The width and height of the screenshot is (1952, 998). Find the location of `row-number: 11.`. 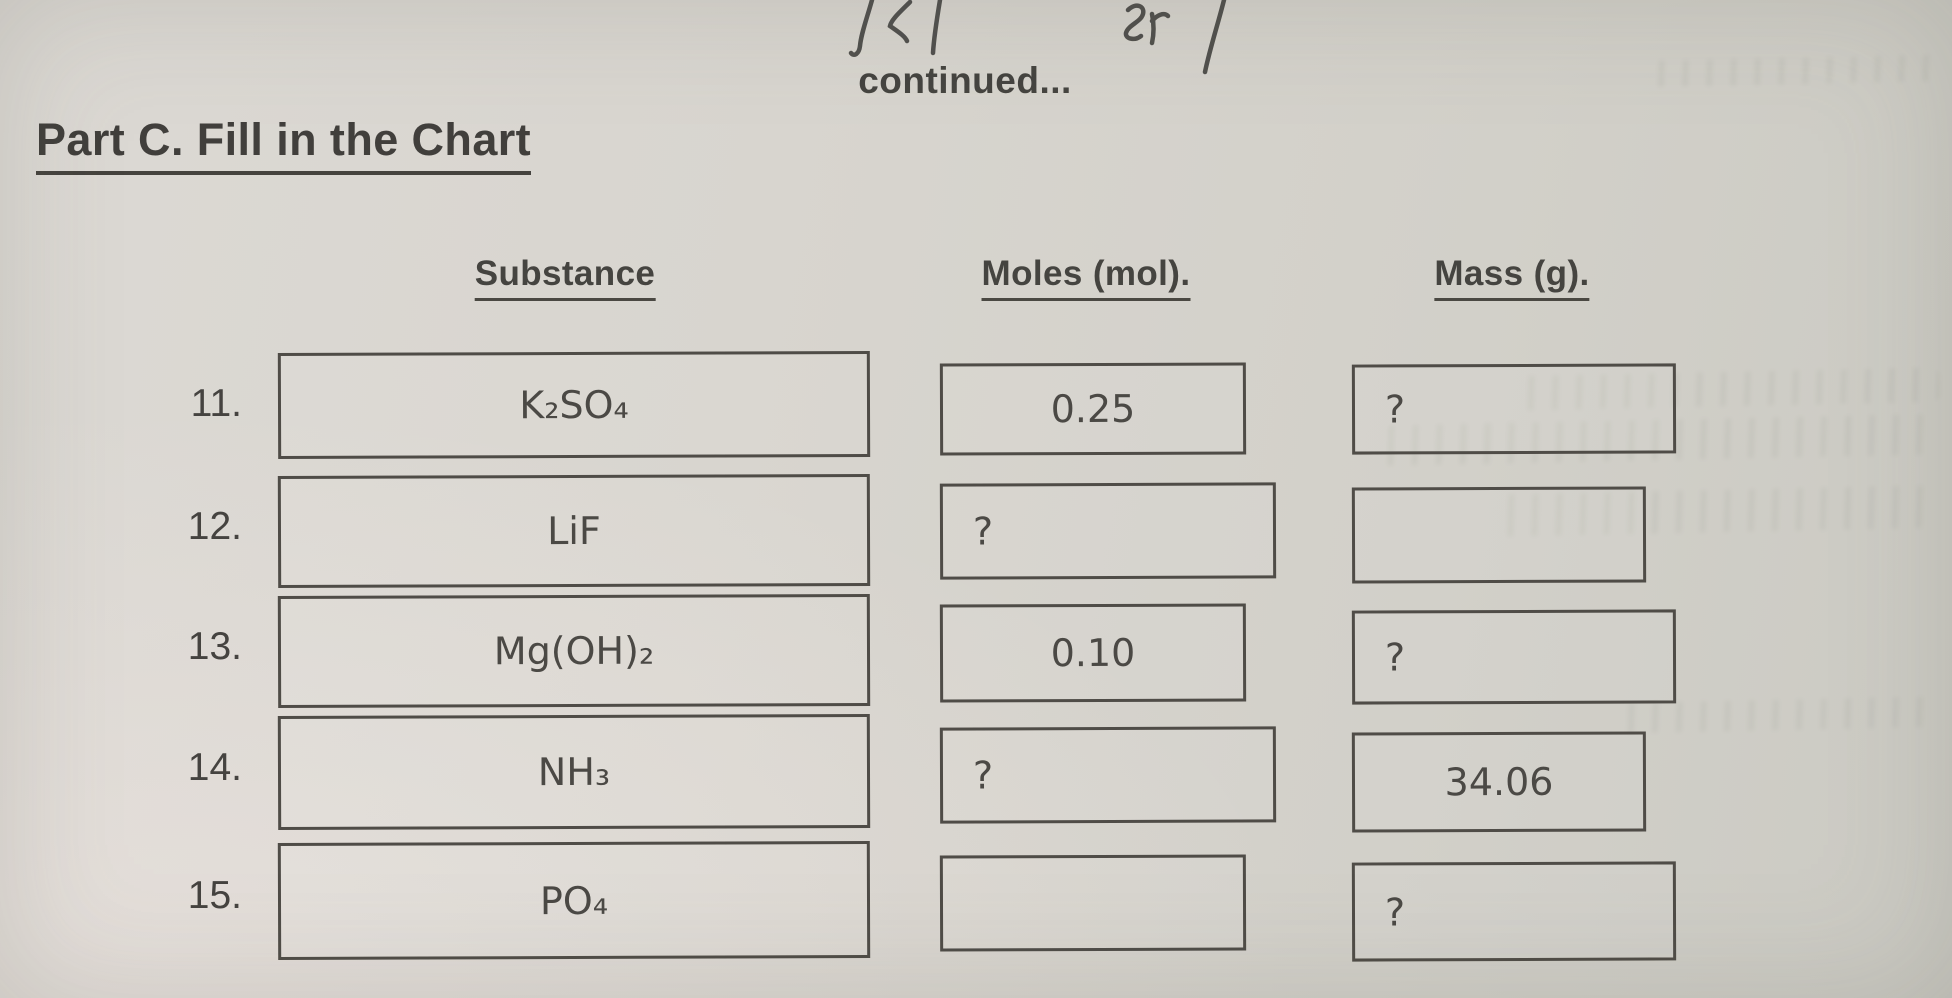

row-number: 11. is located at coordinates (216, 403).